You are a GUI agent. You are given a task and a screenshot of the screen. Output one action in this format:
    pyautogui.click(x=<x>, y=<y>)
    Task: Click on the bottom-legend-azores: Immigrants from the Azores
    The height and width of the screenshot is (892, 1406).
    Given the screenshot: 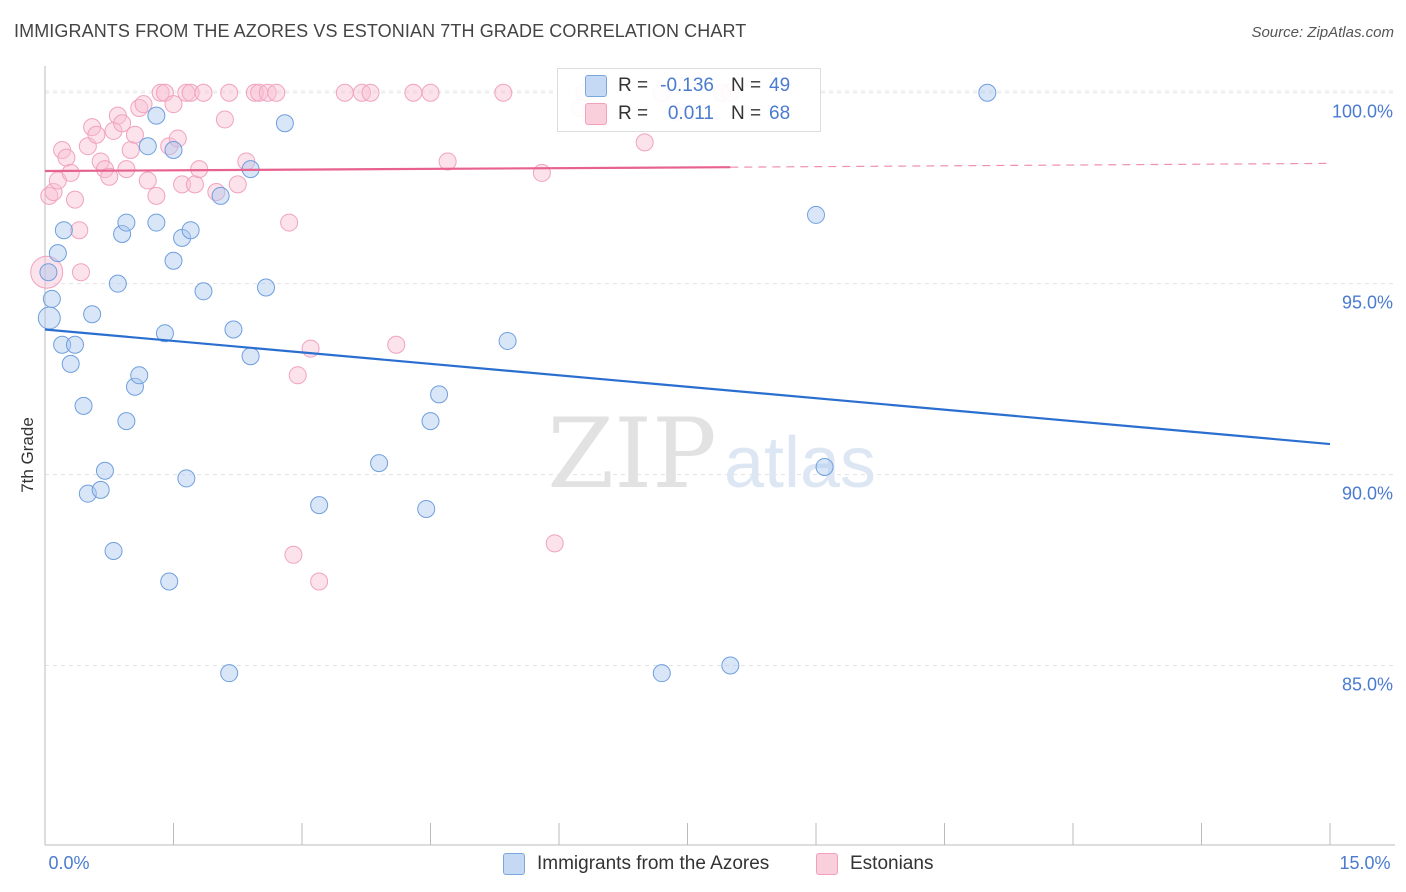 What is the action you would take?
    pyautogui.click(x=636, y=864)
    